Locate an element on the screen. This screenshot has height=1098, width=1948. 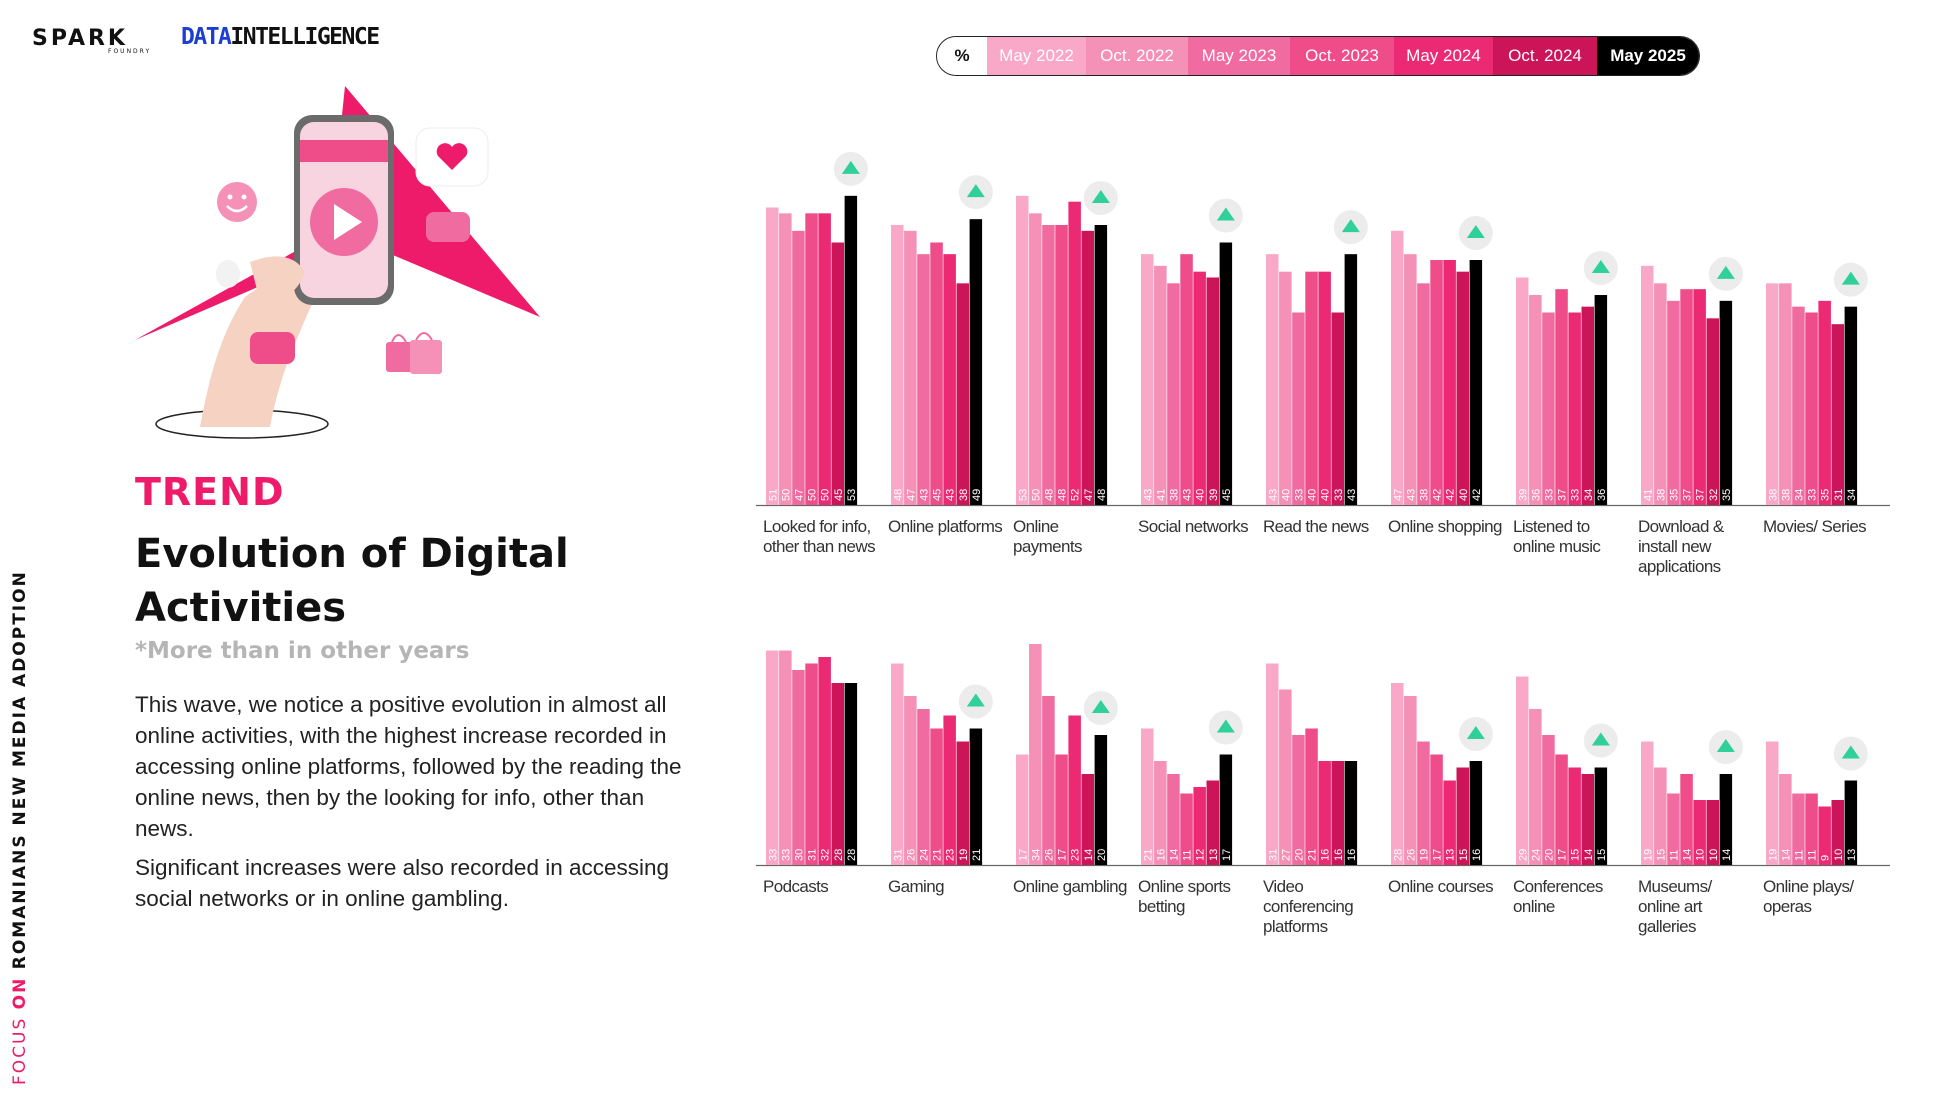
bar-value-label: 49 is located at coordinates (977, 495).